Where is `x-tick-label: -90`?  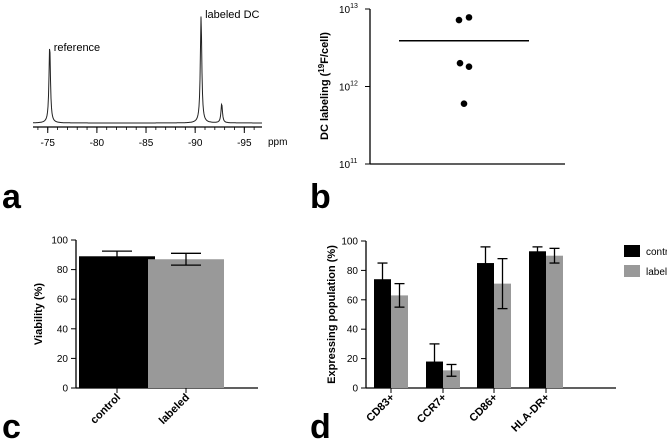 x-tick-label: -90 is located at coordinates (195, 143).